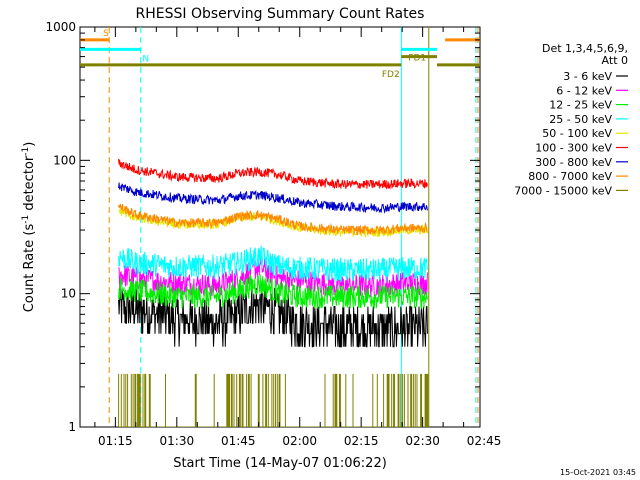 This screenshot has width=640, height=480. I want to click on series-12-25-kev, so click(273, 292).